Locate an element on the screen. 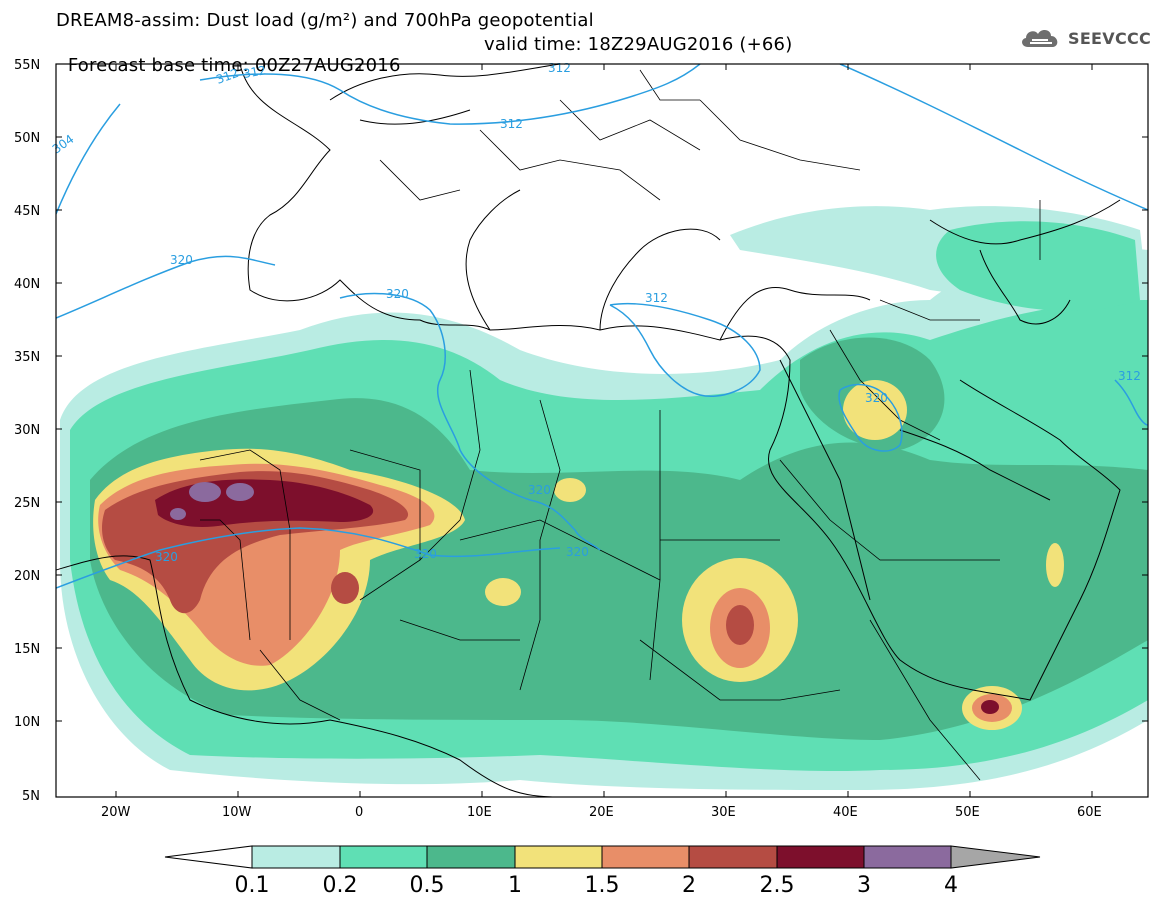 This screenshot has width=1165, height=907. lat-label: 25N is located at coordinates (27, 503).